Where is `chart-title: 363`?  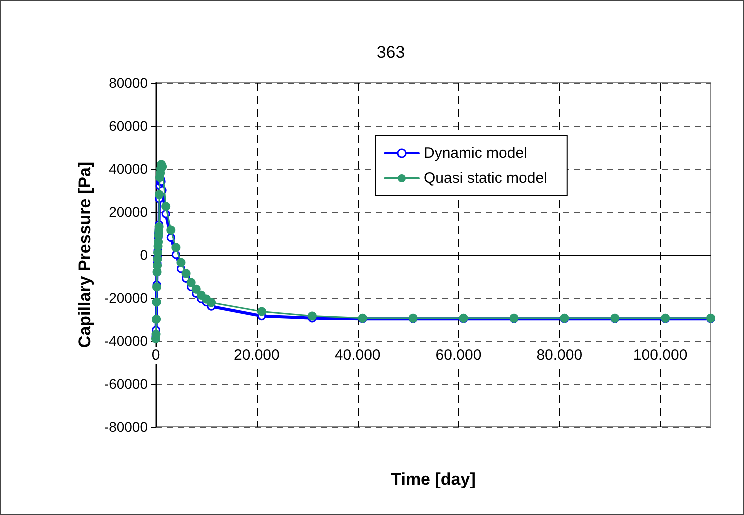 chart-title: 363 is located at coordinates (391, 52).